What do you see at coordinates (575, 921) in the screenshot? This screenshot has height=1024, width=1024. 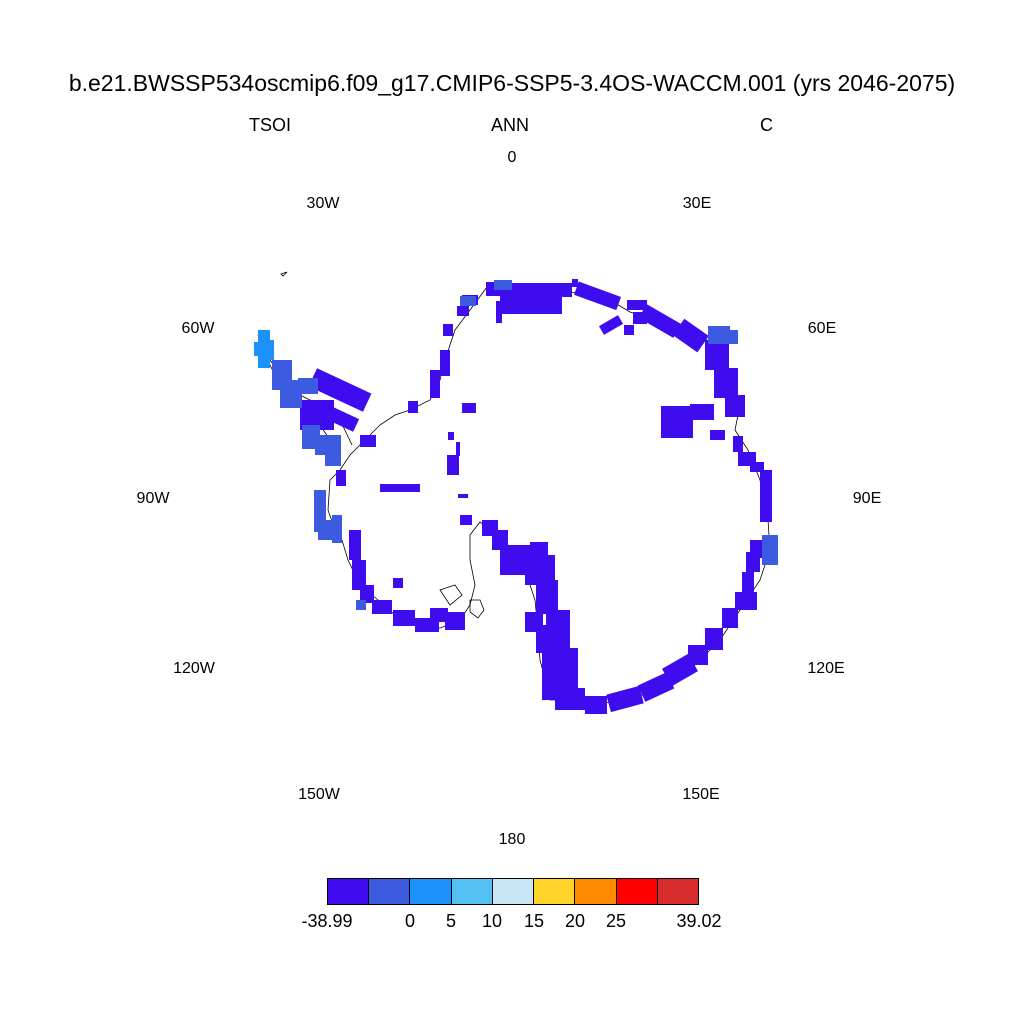 I see `colorbar-label-20: 20` at bounding box center [575, 921].